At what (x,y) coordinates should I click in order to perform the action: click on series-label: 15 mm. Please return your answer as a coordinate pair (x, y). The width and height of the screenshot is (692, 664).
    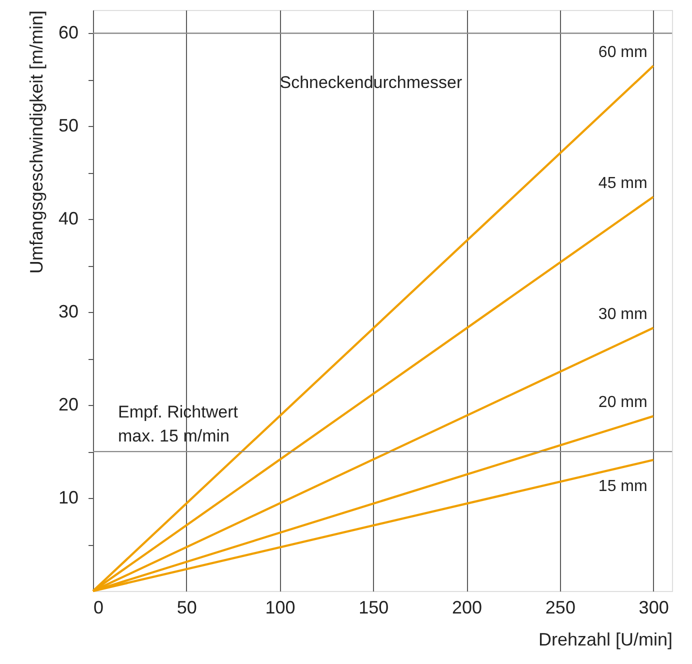
    Looking at the image, I should click on (623, 486).